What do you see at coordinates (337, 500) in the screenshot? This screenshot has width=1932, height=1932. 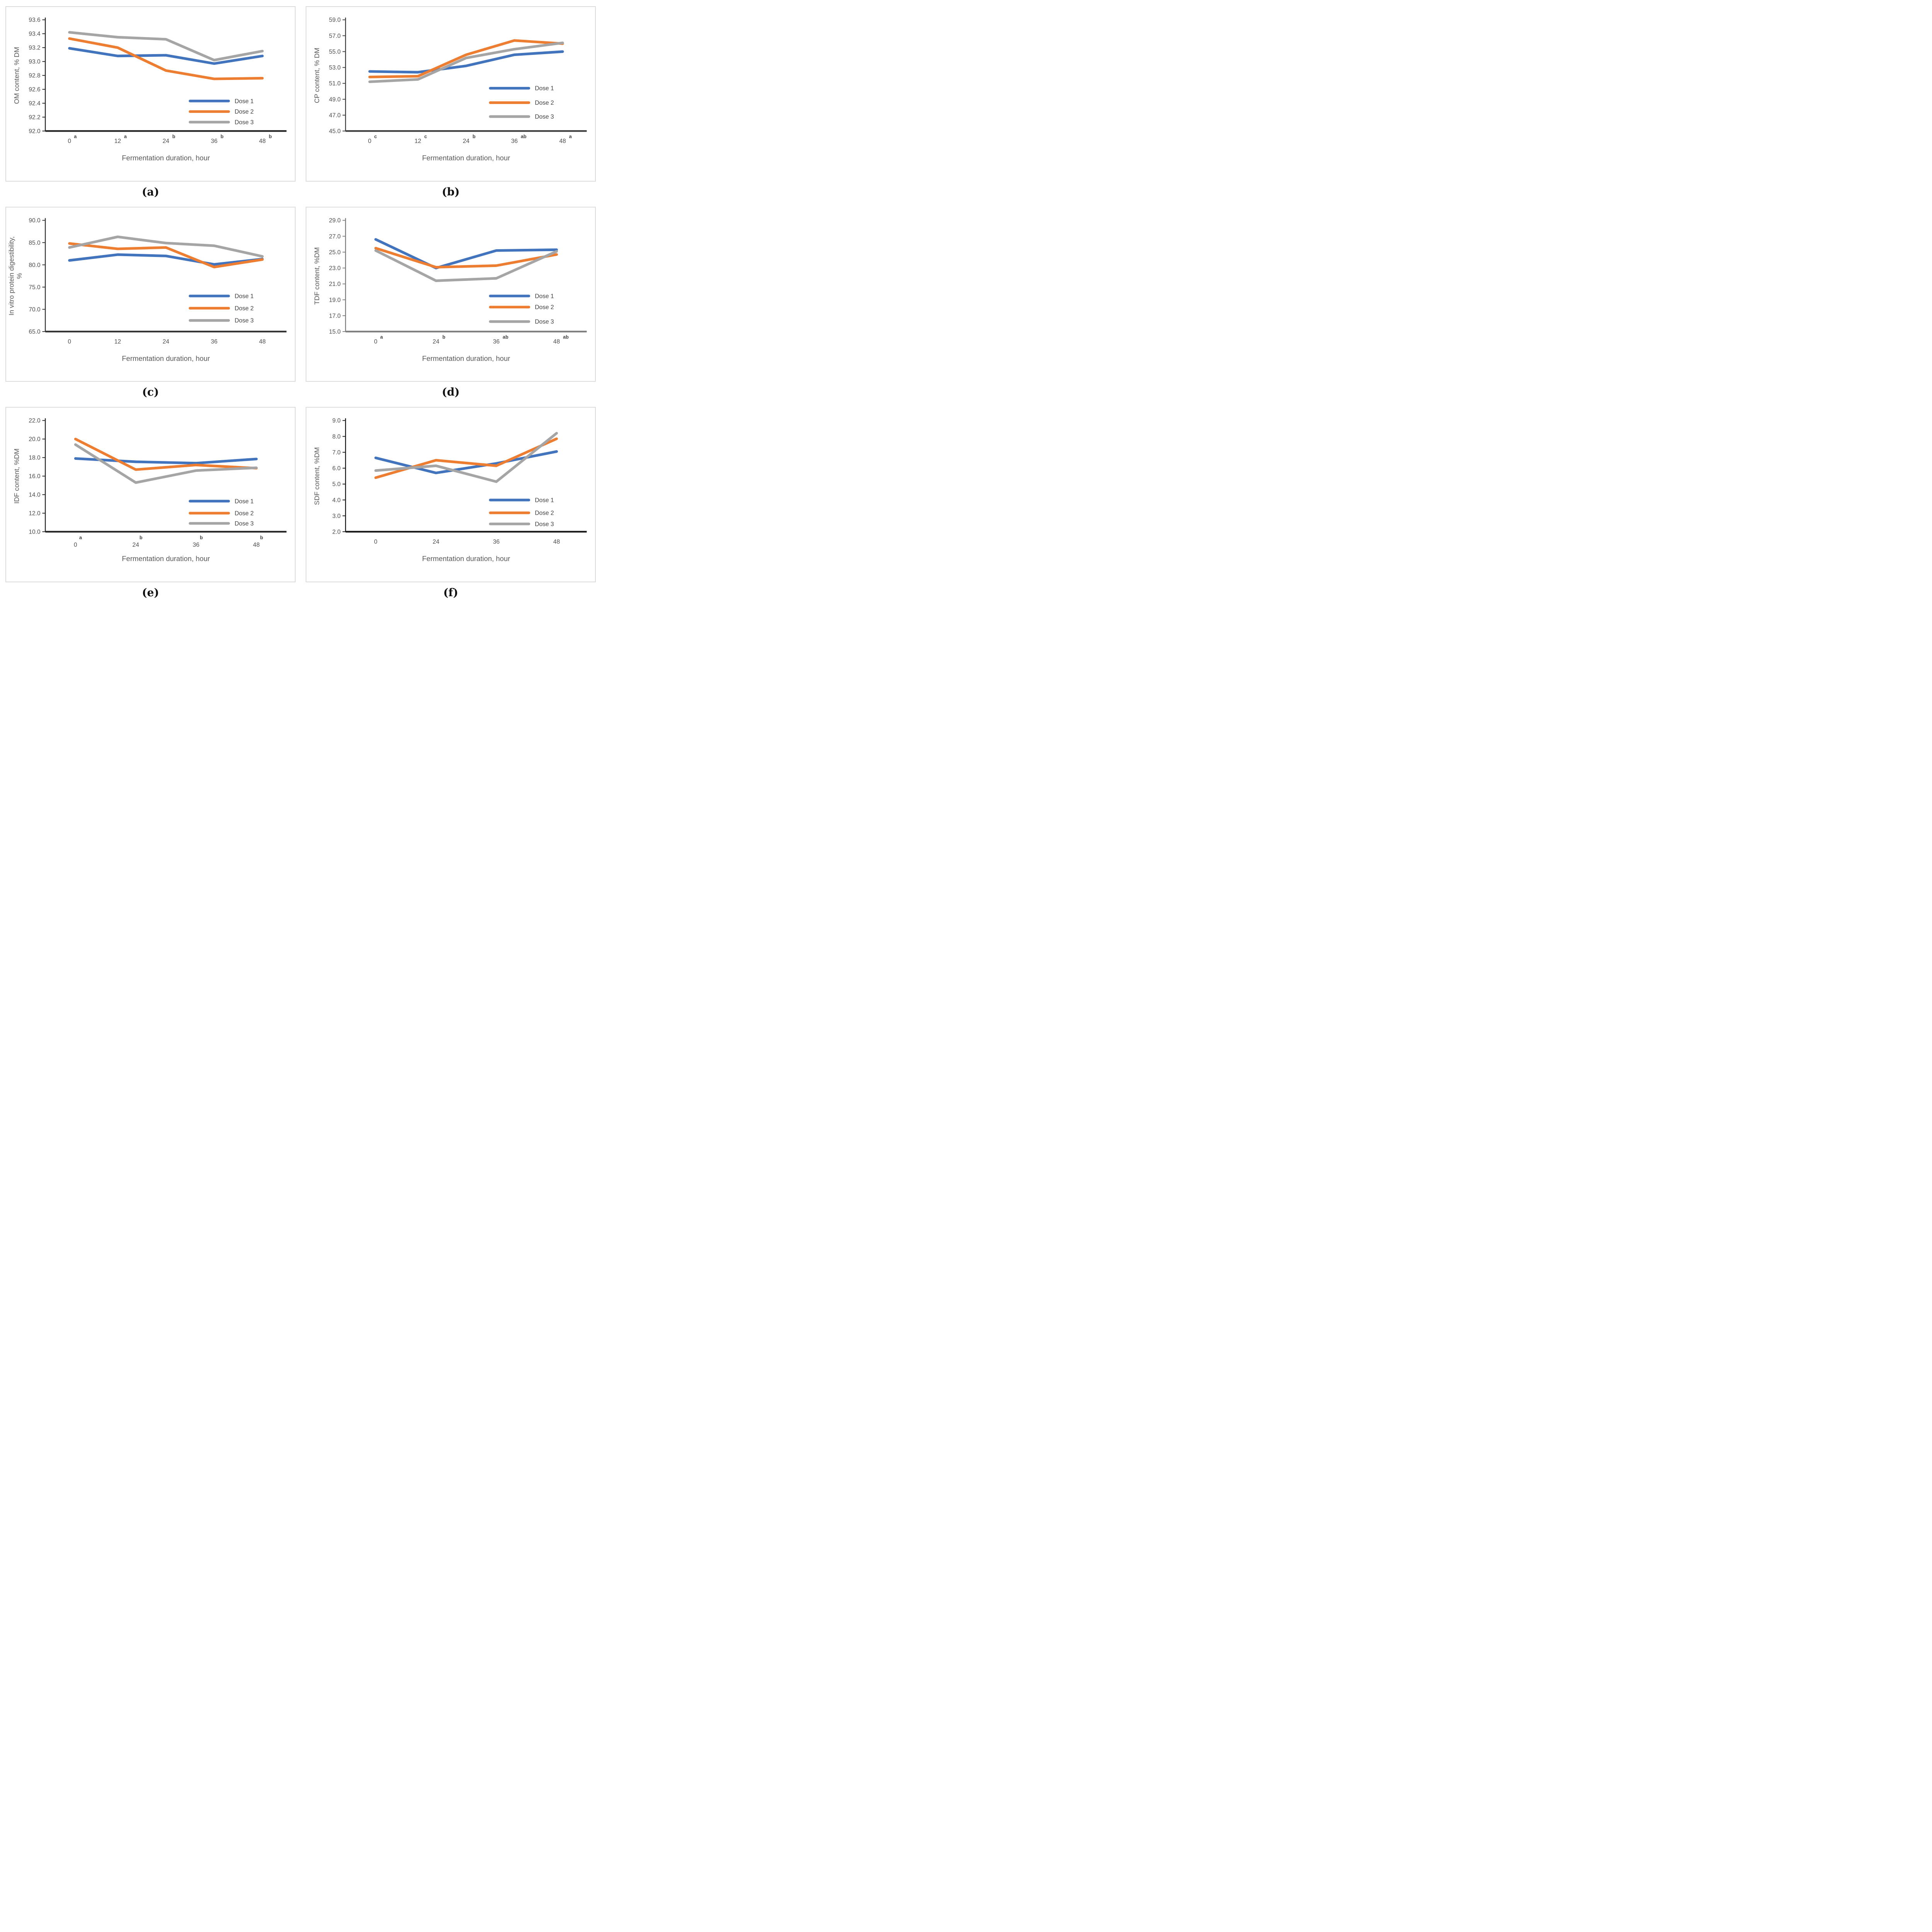 I see `y-tick-label: 4.0` at bounding box center [337, 500].